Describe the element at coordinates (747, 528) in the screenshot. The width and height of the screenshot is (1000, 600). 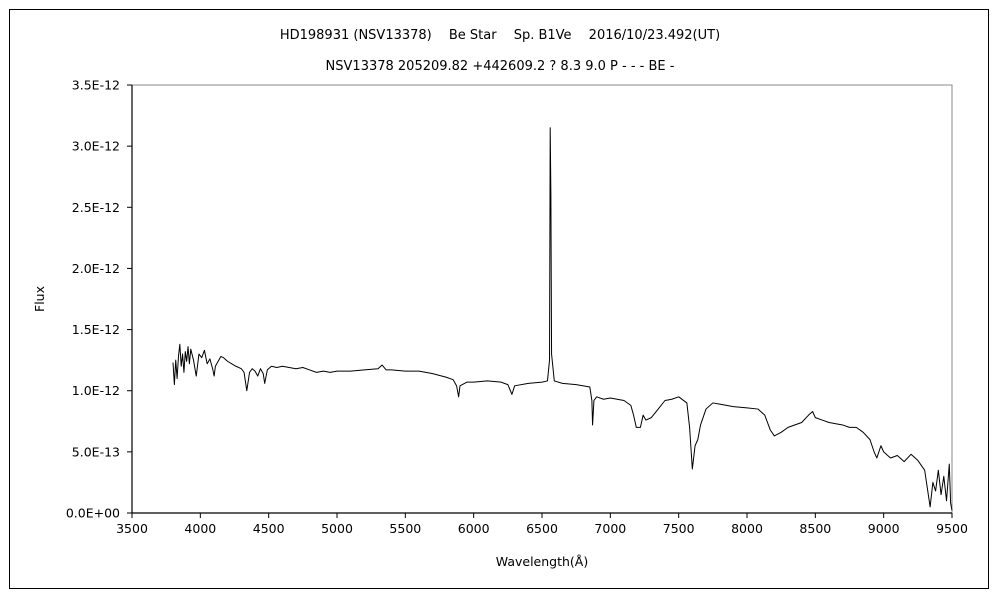
I see `x-tick-label: 8000` at that location.